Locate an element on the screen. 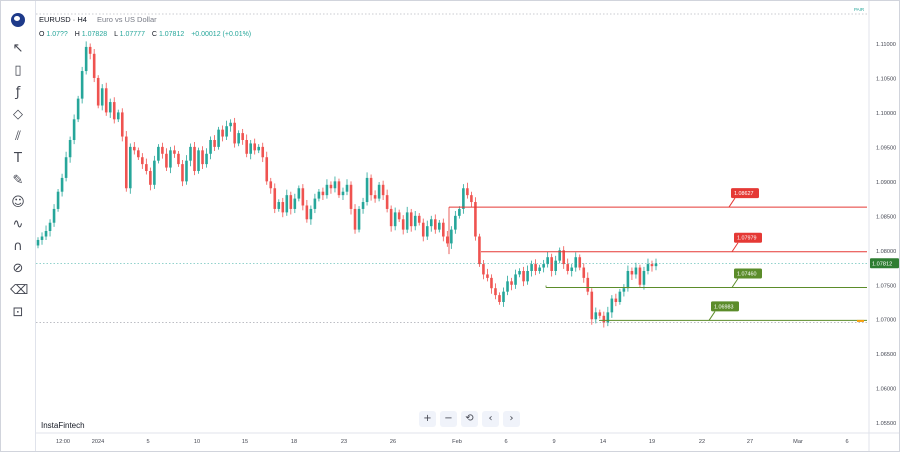 The height and width of the screenshot is (452, 900). lines-icon: ⫽ is located at coordinates (18, 136).